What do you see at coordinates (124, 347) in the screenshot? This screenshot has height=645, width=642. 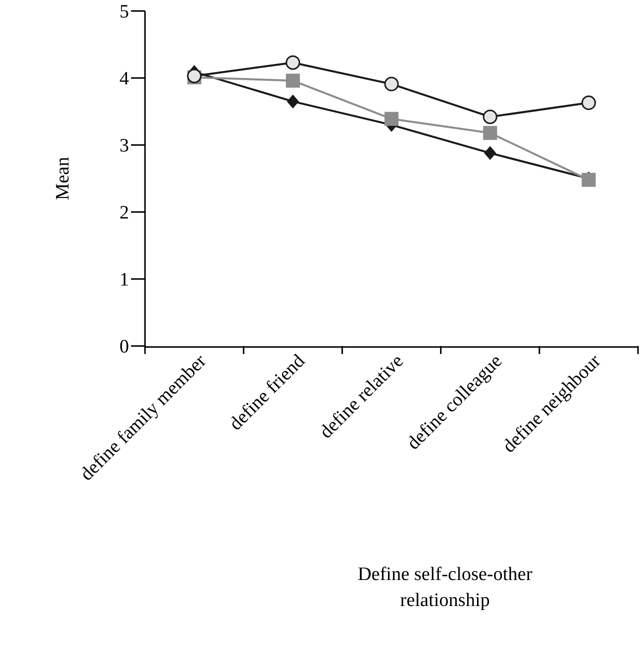 I see `y-tick-label: 0` at bounding box center [124, 347].